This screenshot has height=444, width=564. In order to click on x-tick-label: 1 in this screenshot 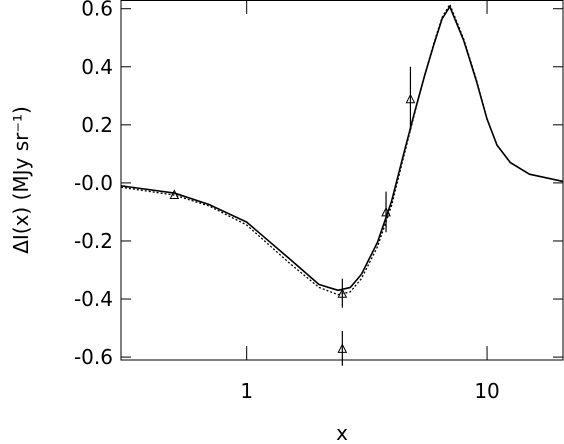, I will do `click(246, 391)`.